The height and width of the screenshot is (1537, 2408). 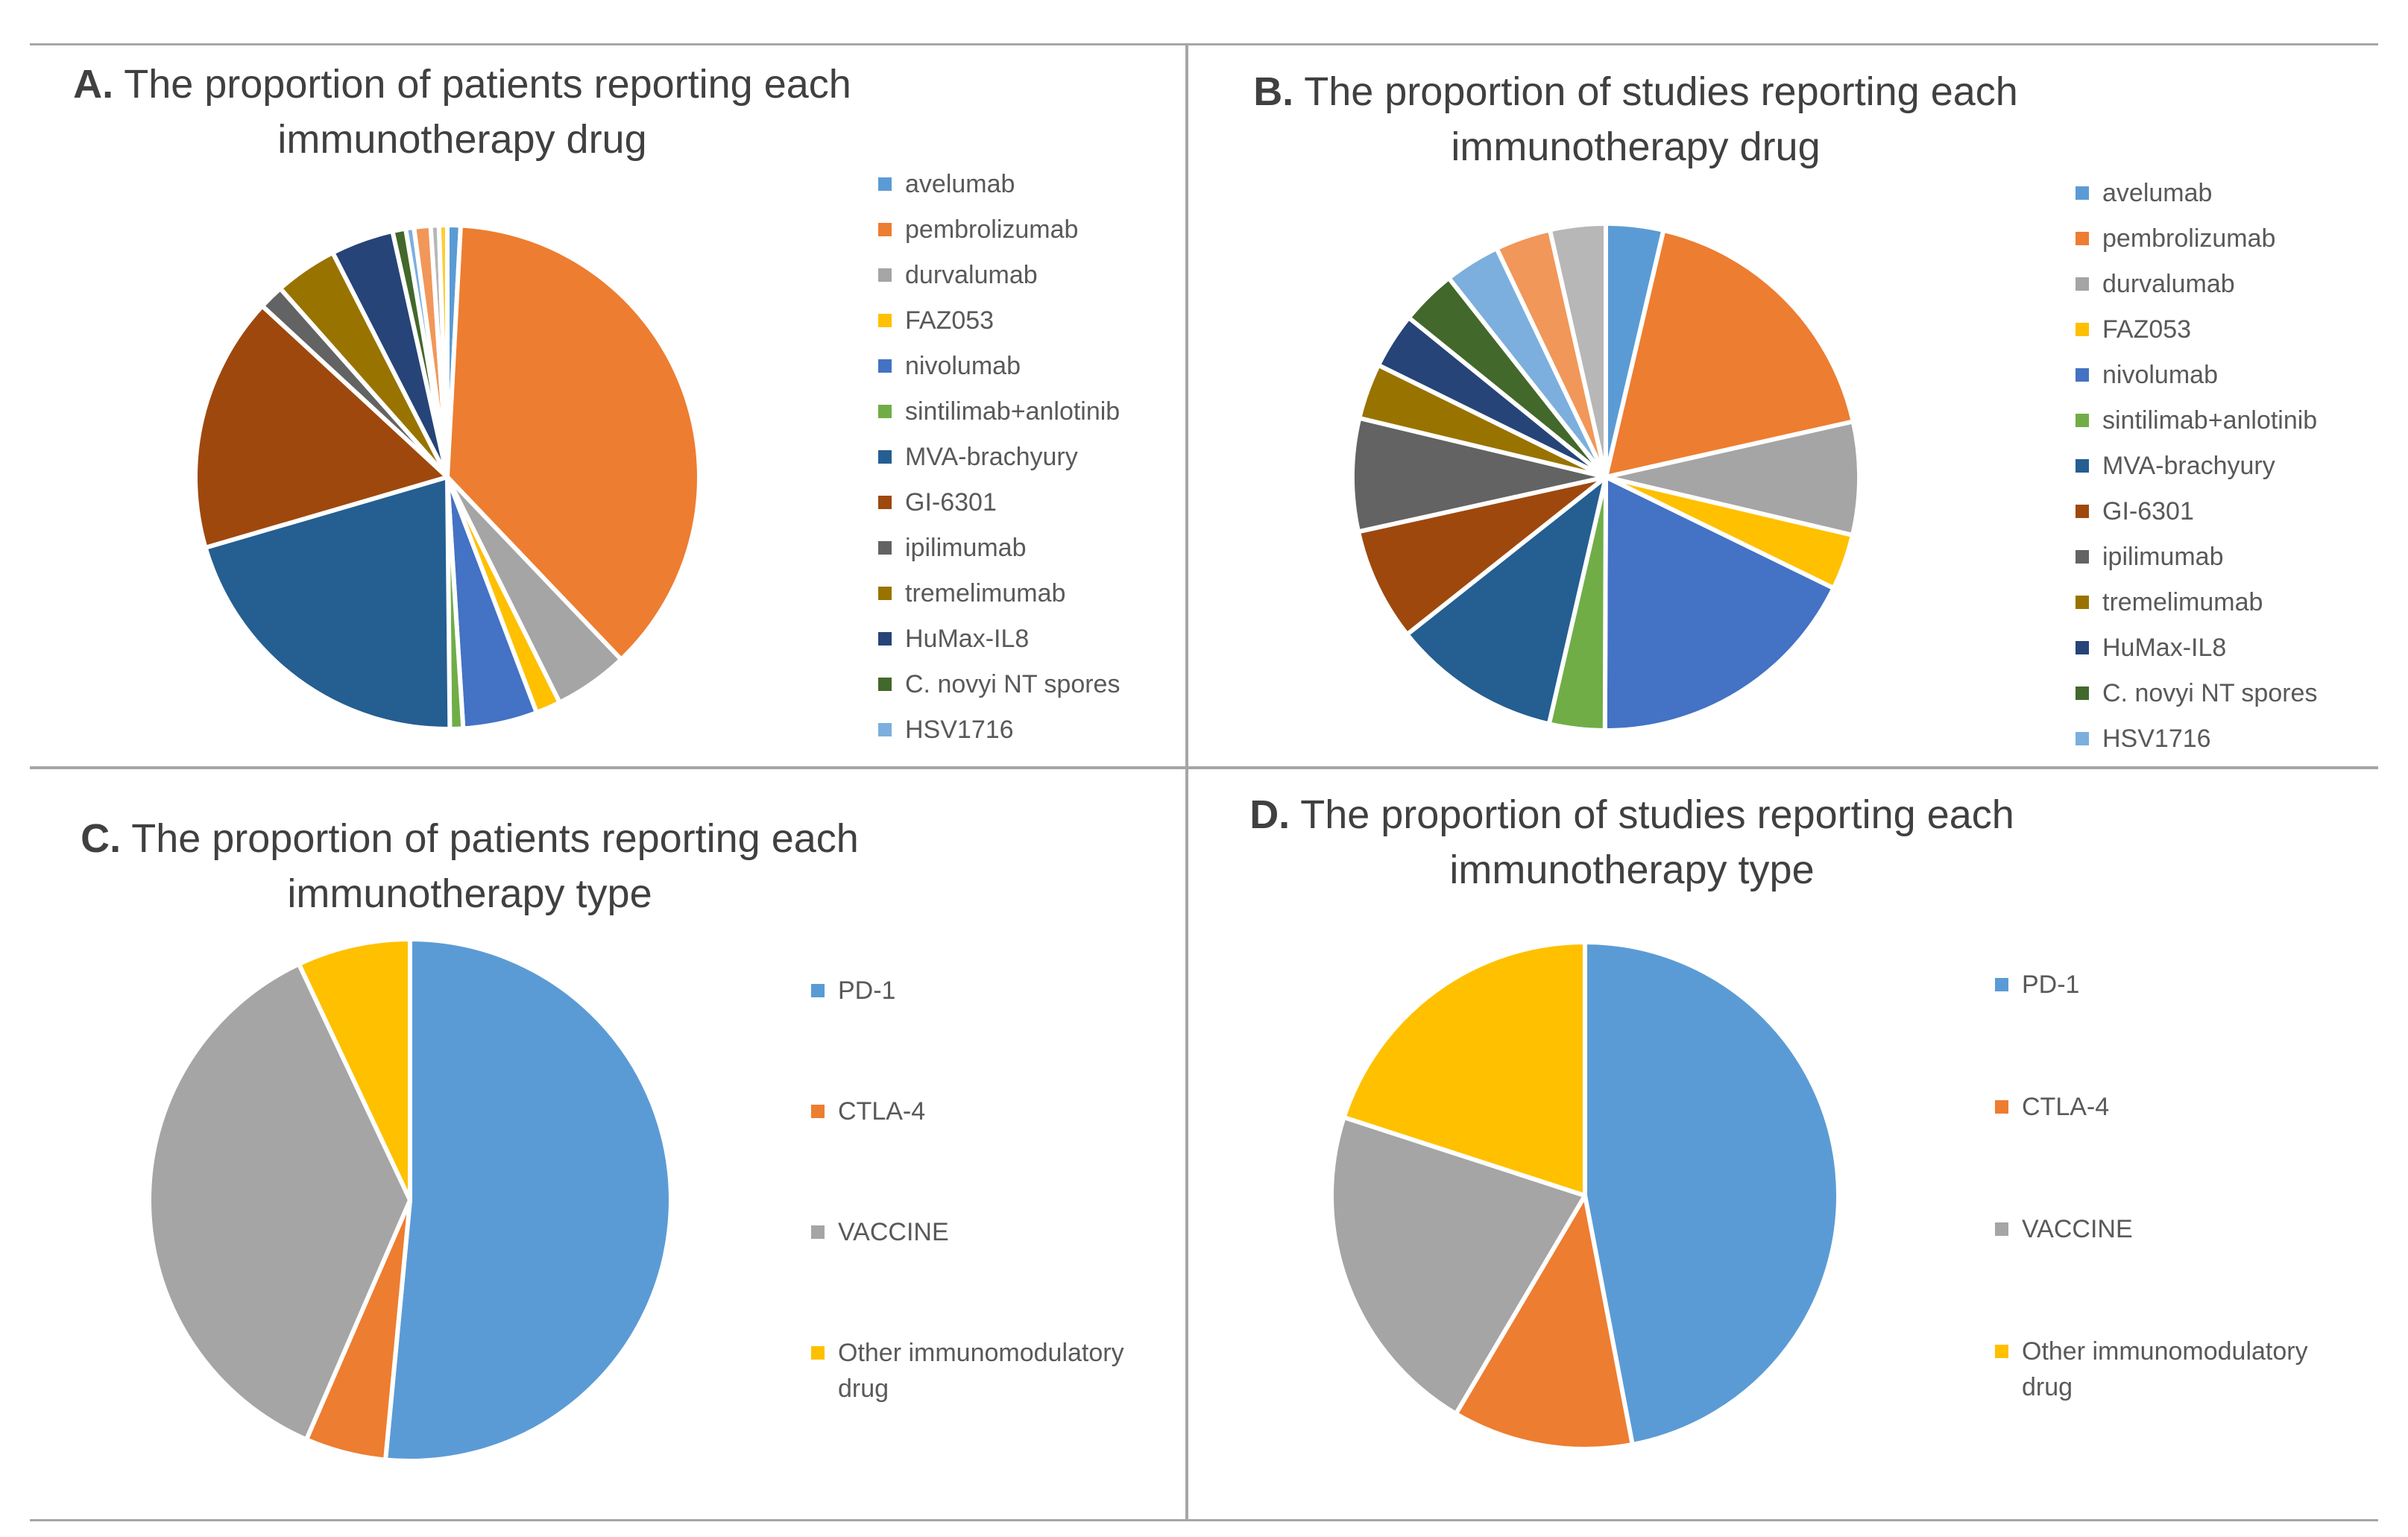 I want to click on pie-chart-b, so click(x=1606, y=477).